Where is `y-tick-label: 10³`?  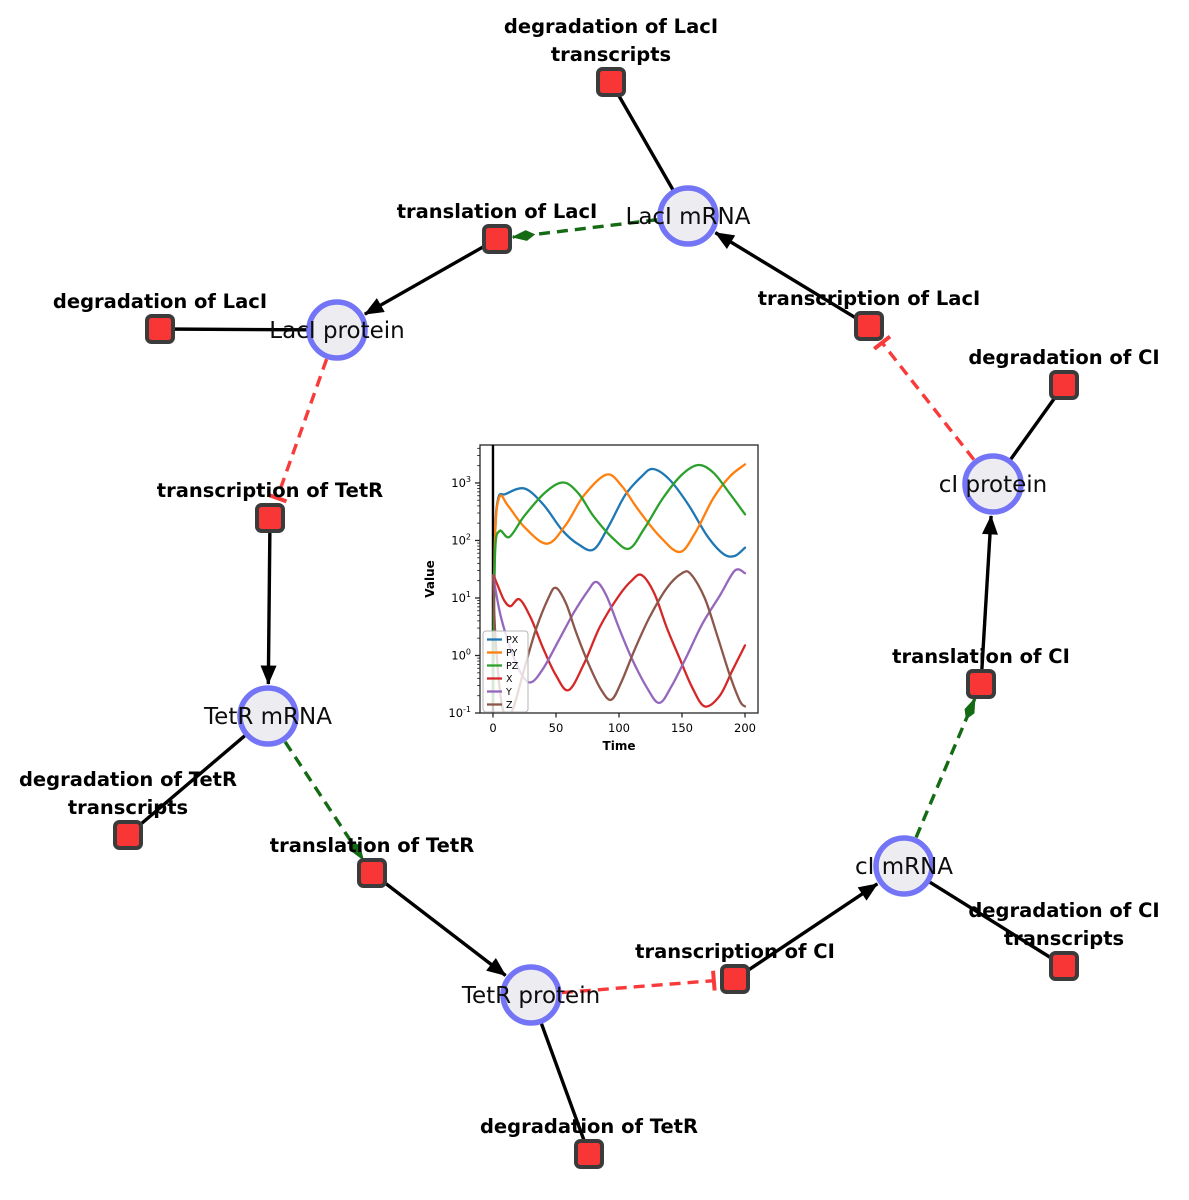 y-tick-label: 10³ is located at coordinates (461, 482).